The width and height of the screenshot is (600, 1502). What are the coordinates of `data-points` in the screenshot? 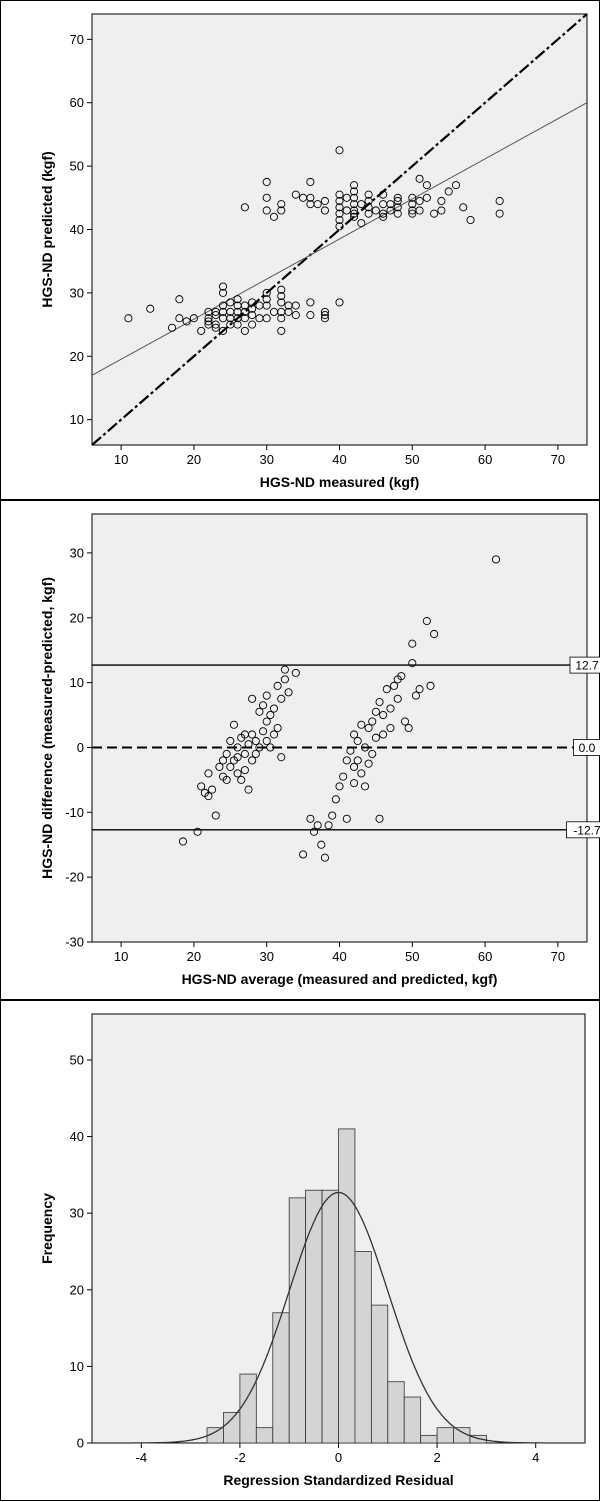 It's located at (314, 240).